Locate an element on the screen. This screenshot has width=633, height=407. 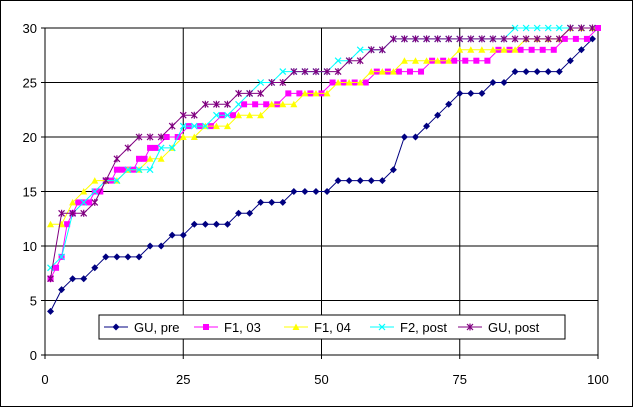
legend-label: F2, post is located at coordinates (423, 327).